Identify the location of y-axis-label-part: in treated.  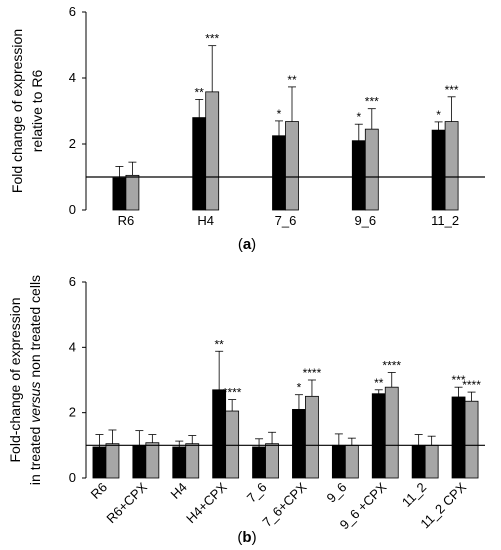
(35, 454).